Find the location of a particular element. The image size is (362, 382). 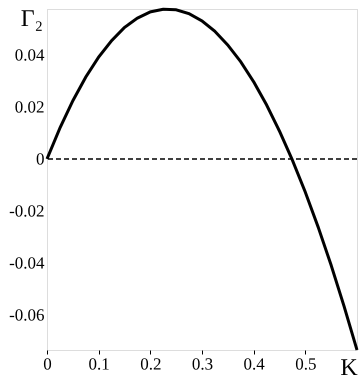

x-tick-label: 0.1 is located at coordinates (99, 364).